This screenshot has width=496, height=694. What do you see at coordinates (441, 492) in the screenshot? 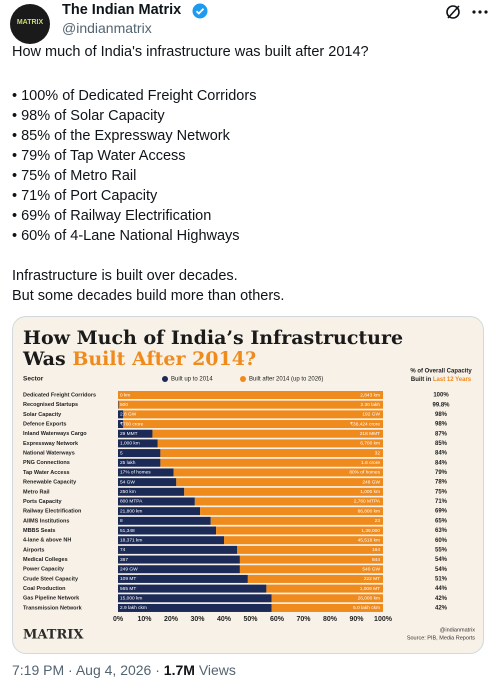
I see `share-label: 75%` at bounding box center [441, 492].